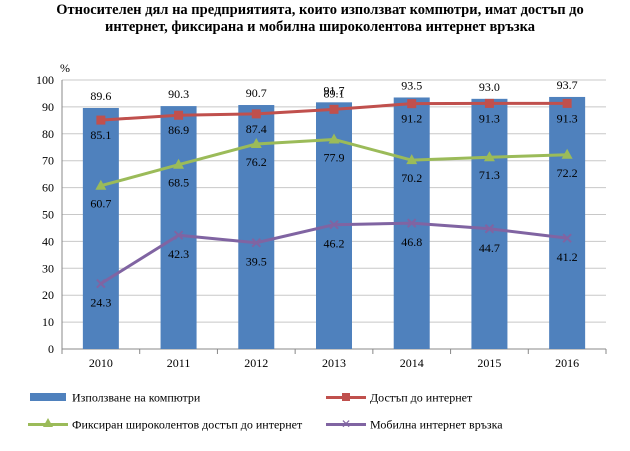 Image resolution: width=630 pixels, height=451 pixels. Describe the element at coordinates (346, 424) in the screenshot. I see `legend-x-marker-icon: ✕` at that location.